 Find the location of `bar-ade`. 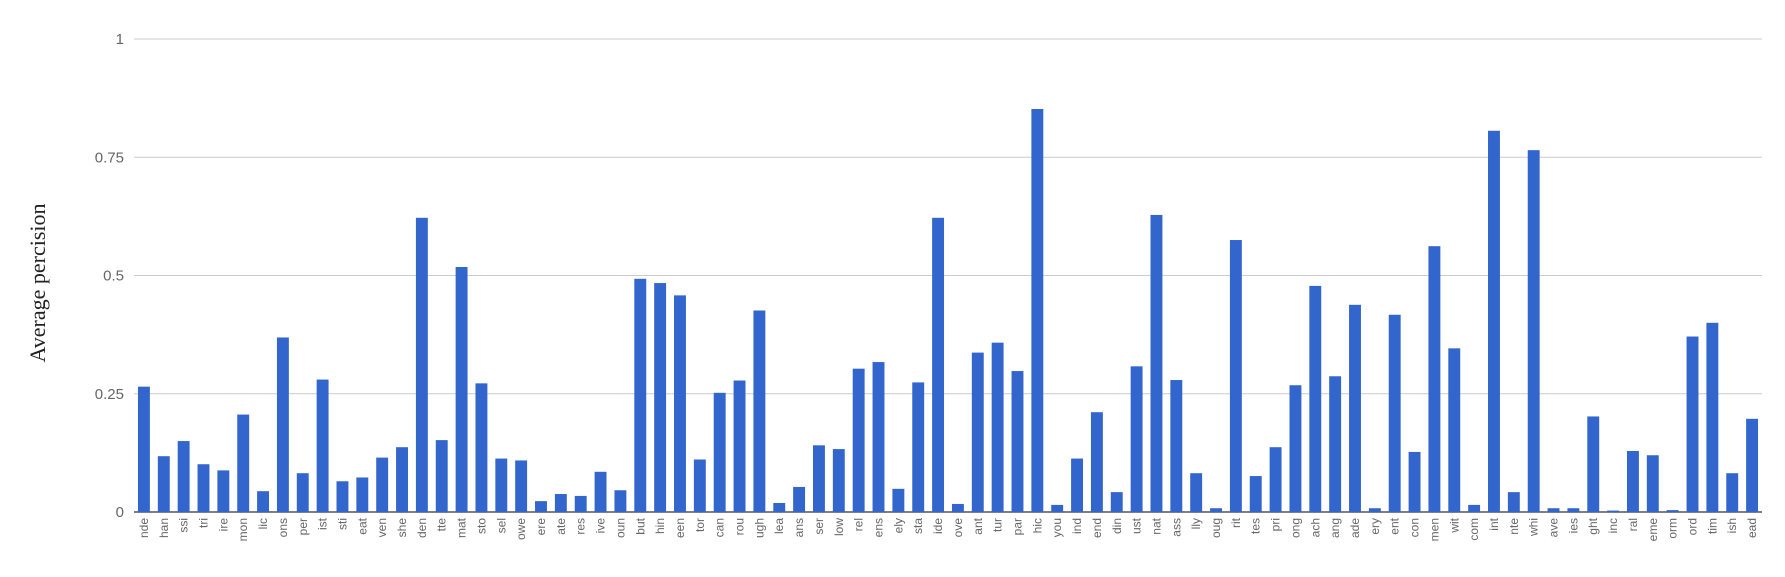

bar-ade is located at coordinates (1355, 408).